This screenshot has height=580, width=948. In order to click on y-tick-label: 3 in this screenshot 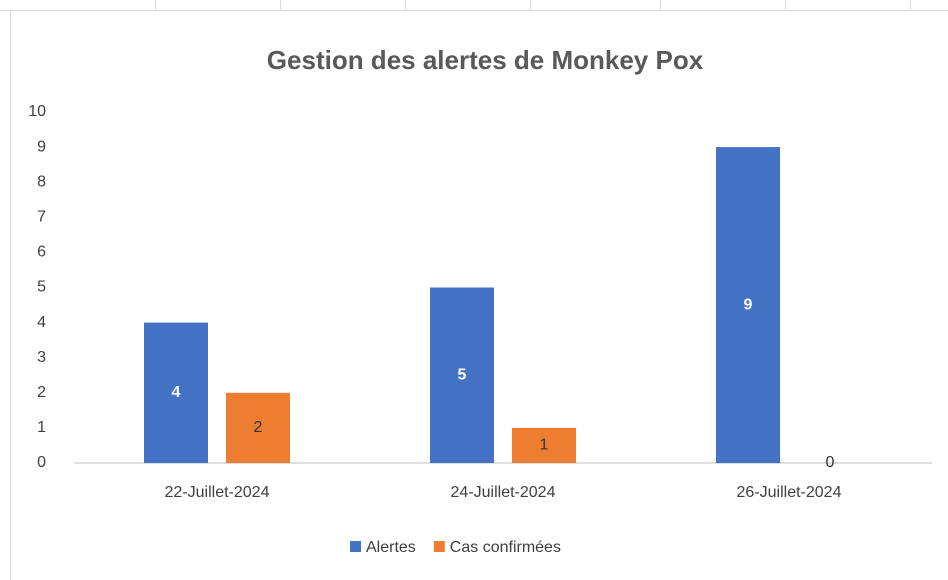, I will do `click(41, 357)`.